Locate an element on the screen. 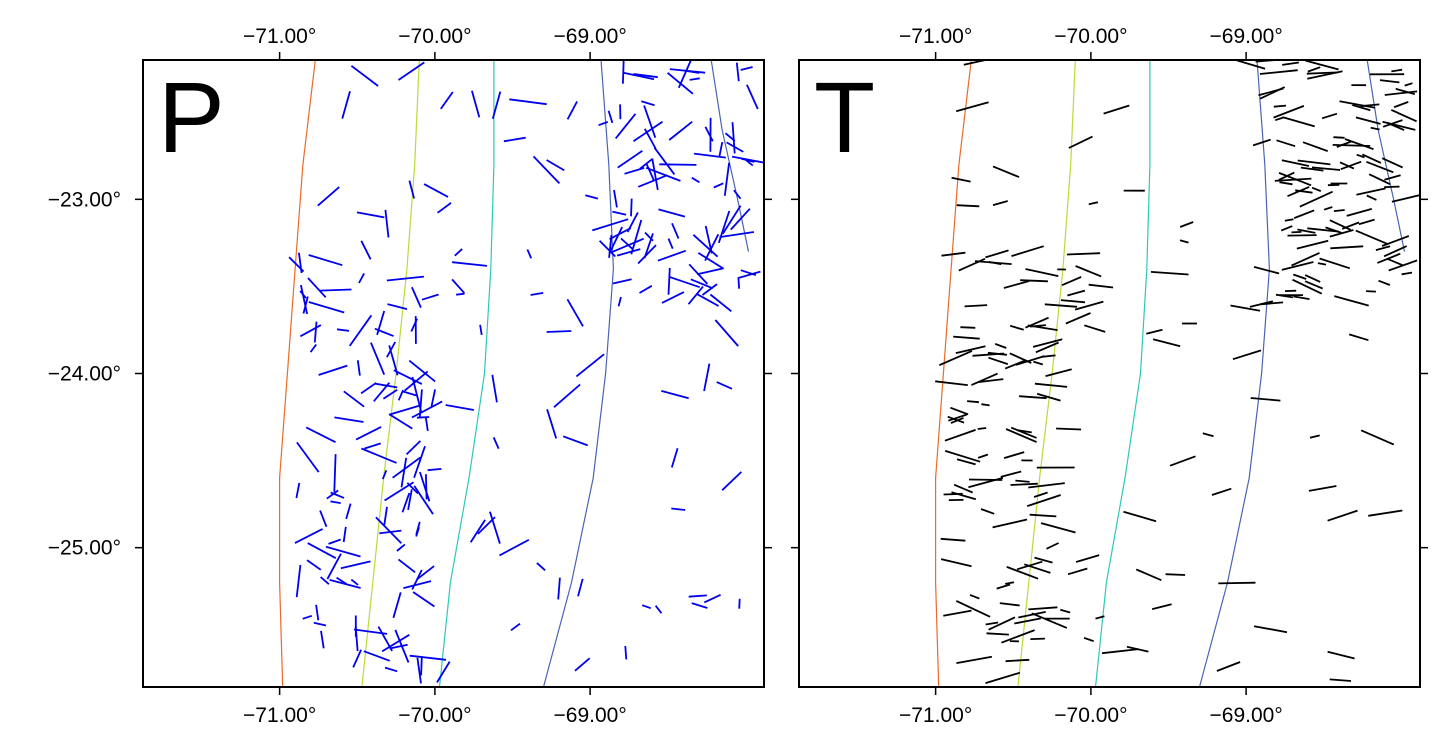  contour-line is located at coordinates (1234, 373).